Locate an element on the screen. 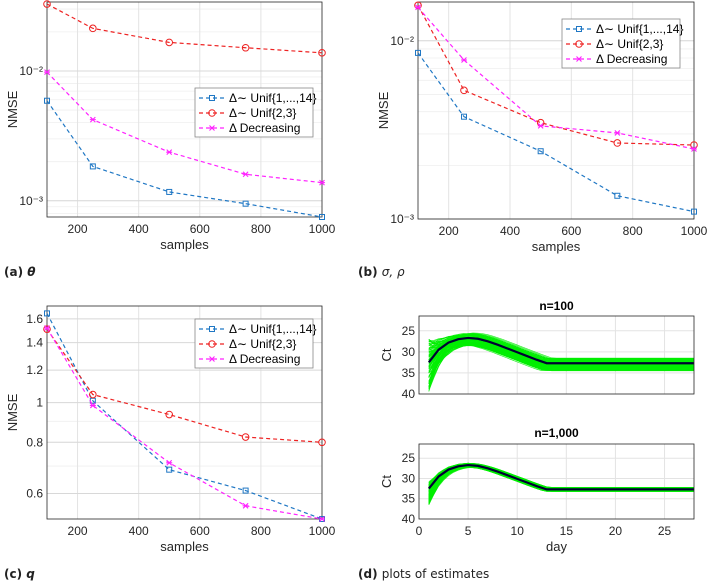  y-tick-label: 1.6 is located at coordinates (34, 319).